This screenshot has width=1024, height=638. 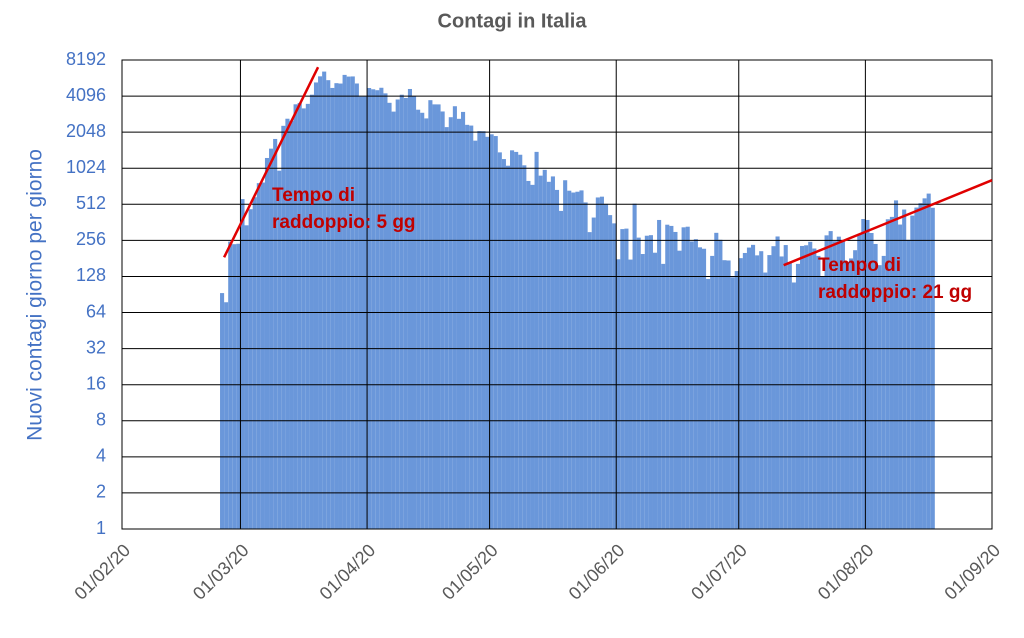 I want to click on y-tick-label: 32, so click(x=96, y=347).